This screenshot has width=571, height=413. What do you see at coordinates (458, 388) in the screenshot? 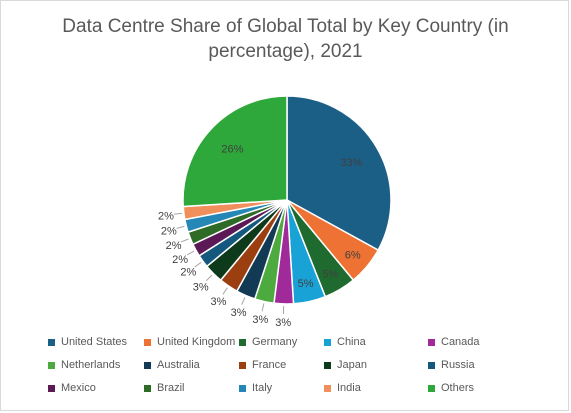
I see `legend-label: Others` at bounding box center [458, 388].